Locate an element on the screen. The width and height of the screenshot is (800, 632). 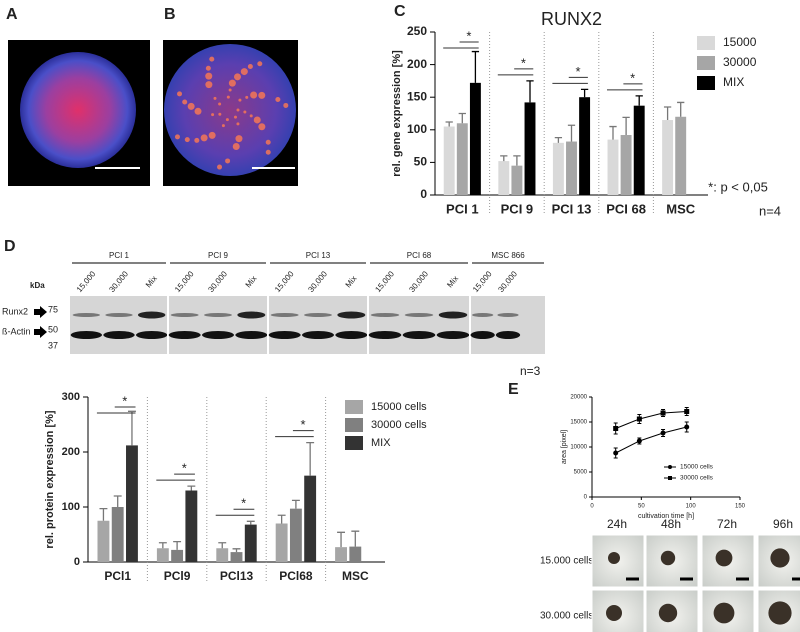
y-tick-label: 5000 is located at coordinates (581, 473).